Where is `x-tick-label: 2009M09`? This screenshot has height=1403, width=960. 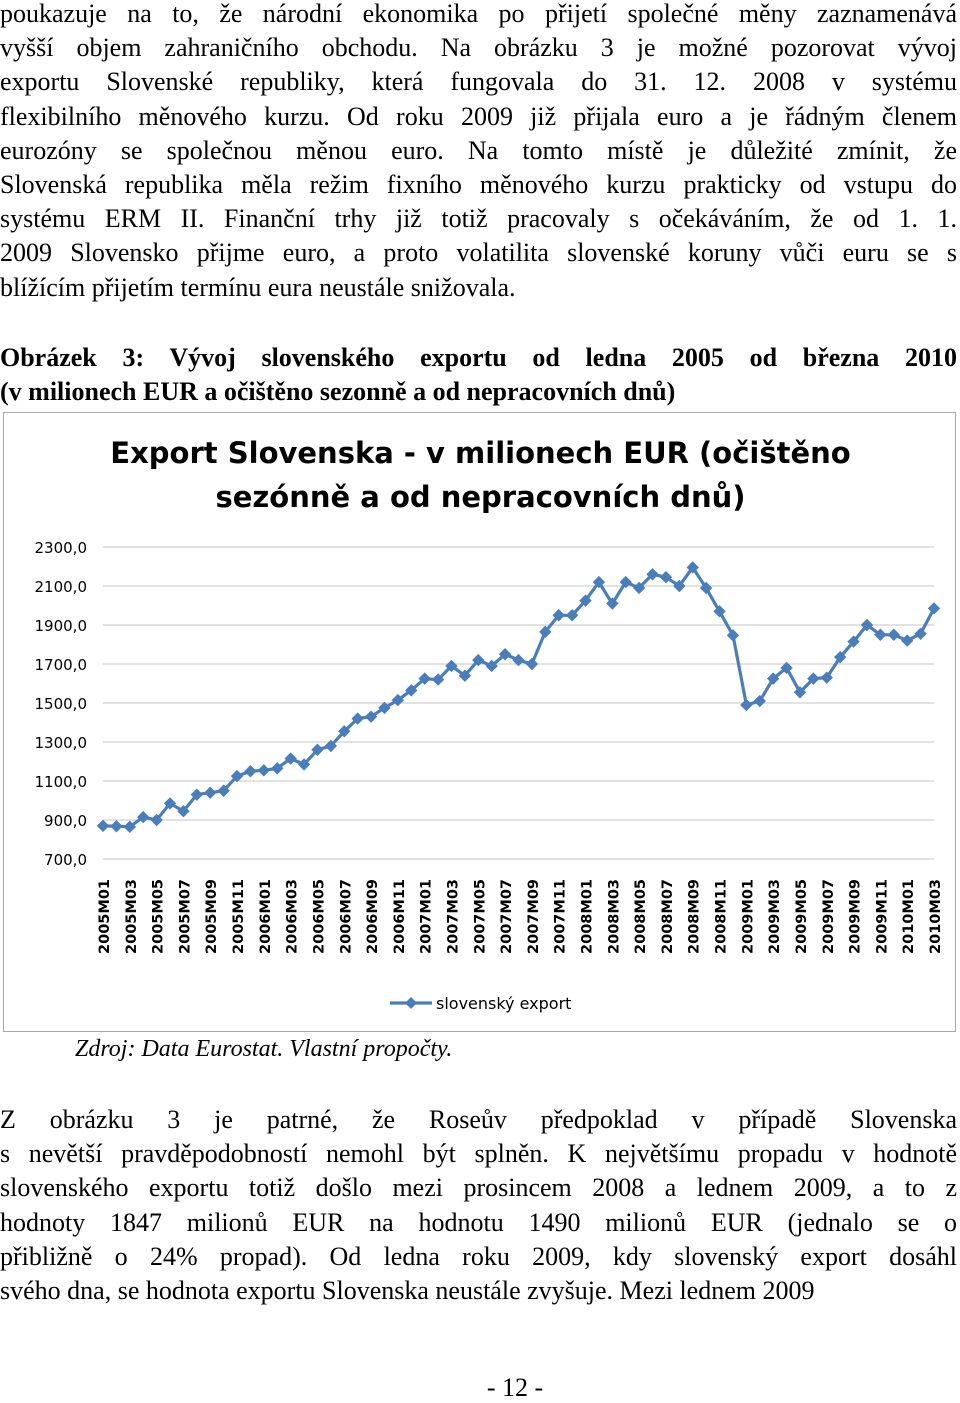 x-tick-label: 2009M09 is located at coordinates (856, 916).